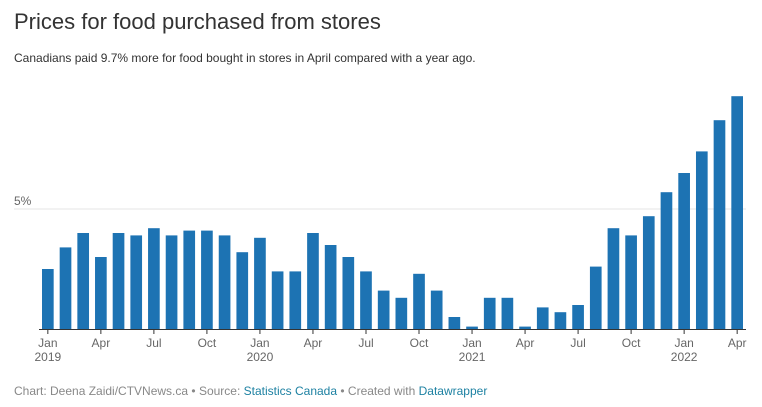 The width and height of the screenshot is (762, 407). I want to click on x-tick-label-year: 2022, so click(684, 357).